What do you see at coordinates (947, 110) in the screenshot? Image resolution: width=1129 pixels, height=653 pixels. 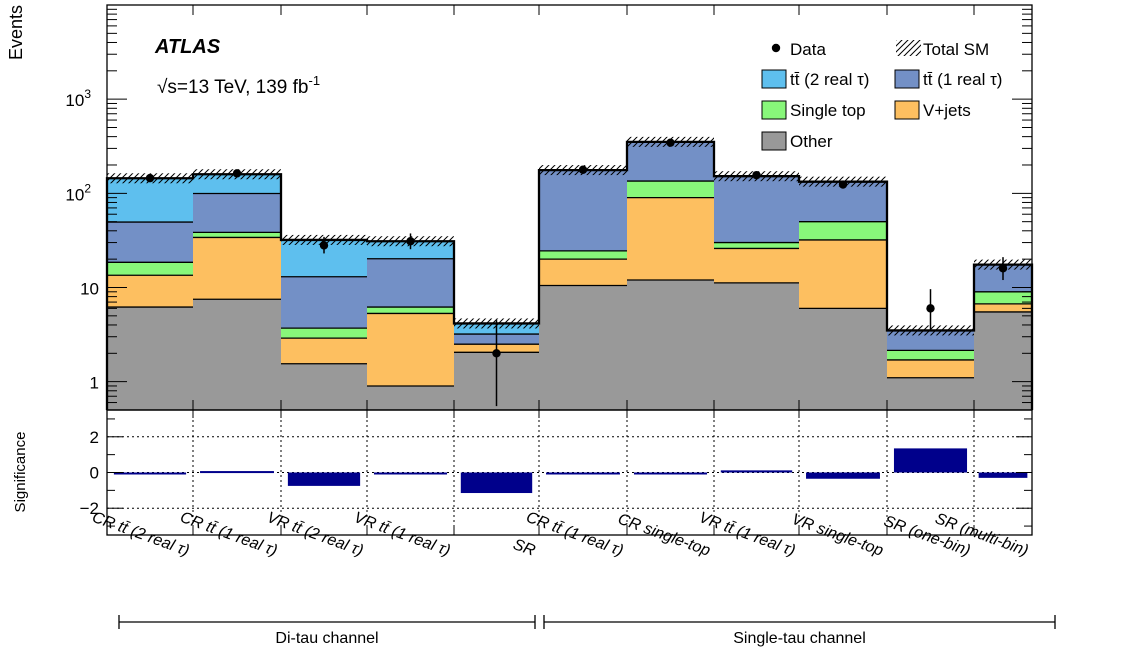 I see `legend-vjets-label: V+jets` at bounding box center [947, 110].